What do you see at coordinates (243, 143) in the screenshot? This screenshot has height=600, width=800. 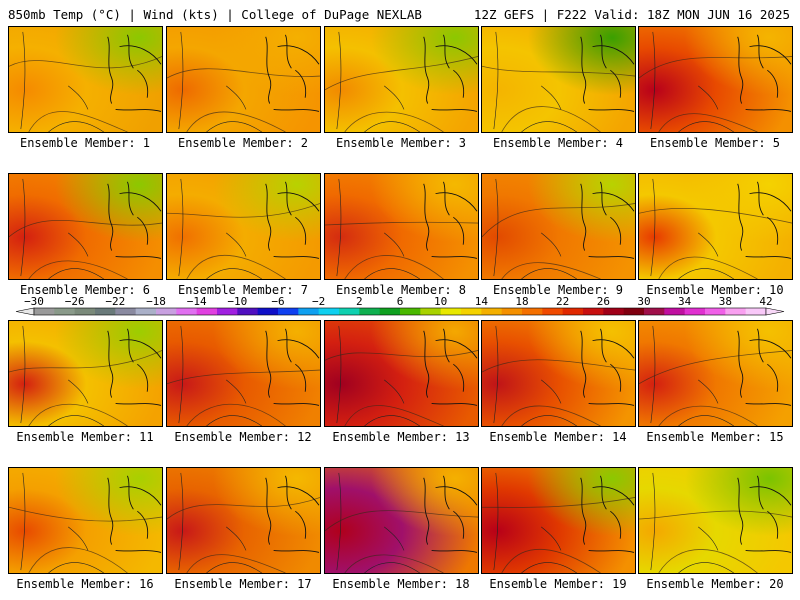 I see `ensemble-member-label: Ensemble Member: 2` at bounding box center [243, 143].